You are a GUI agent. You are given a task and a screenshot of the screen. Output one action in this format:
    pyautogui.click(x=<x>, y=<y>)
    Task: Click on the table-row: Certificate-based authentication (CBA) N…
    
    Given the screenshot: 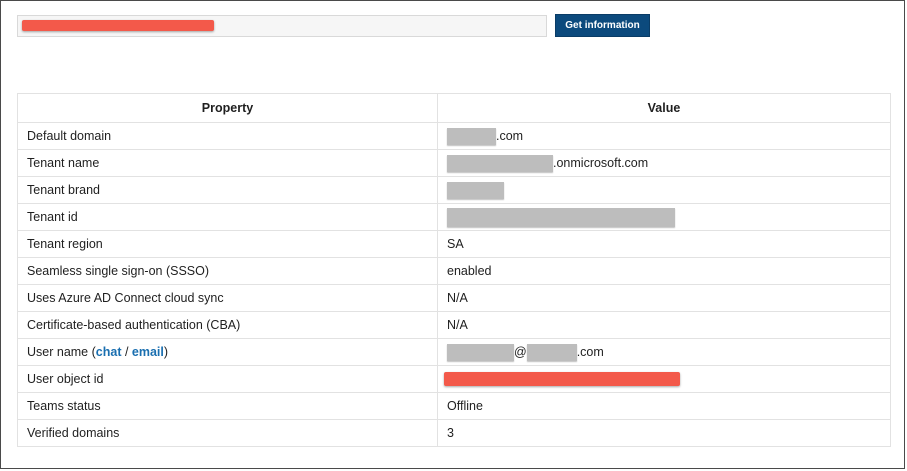 What is the action you would take?
    pyautogui.click(x=454, y=325)
    